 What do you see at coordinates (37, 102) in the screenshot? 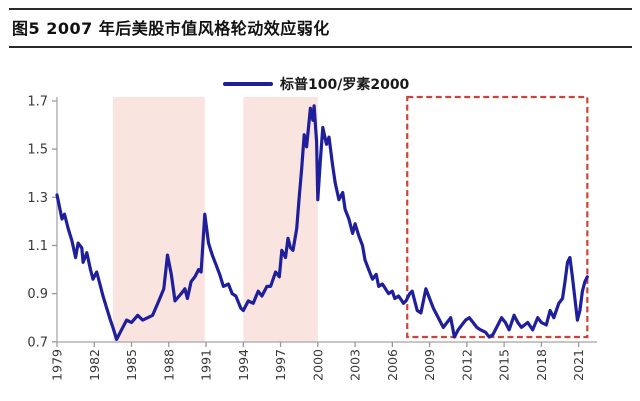
I see `y-tick-label: 1.7` at bounding box center [37, 102].